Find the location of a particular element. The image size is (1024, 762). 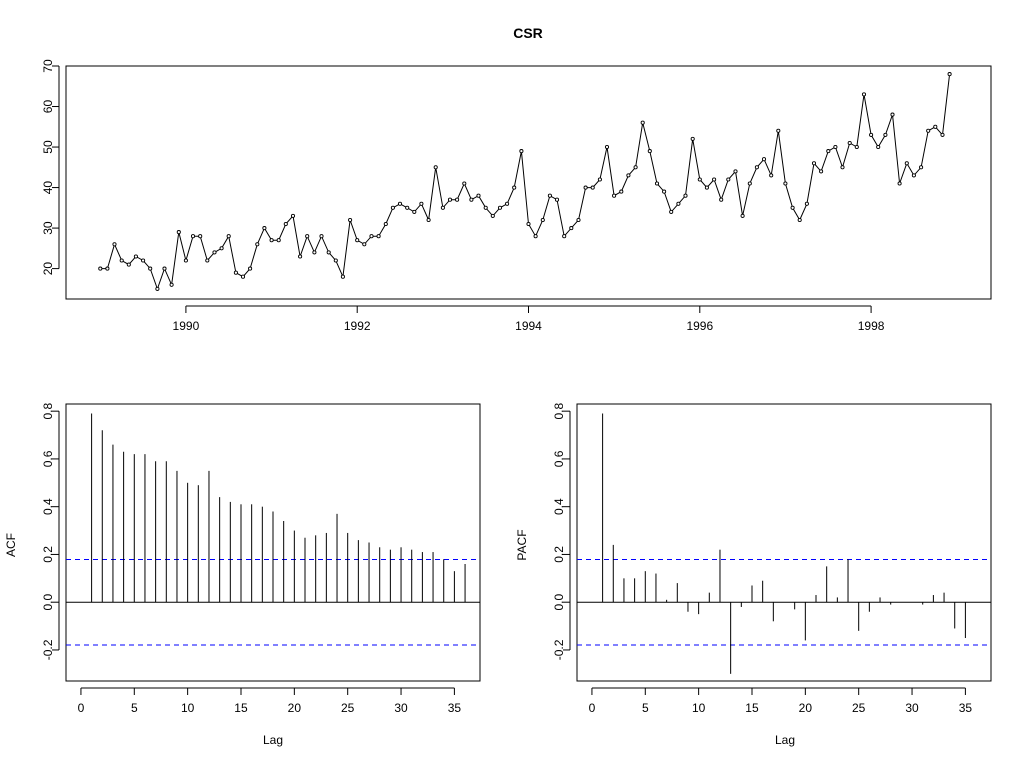

series-x-tick-label: 1998 is located at coordinates (871, 326).